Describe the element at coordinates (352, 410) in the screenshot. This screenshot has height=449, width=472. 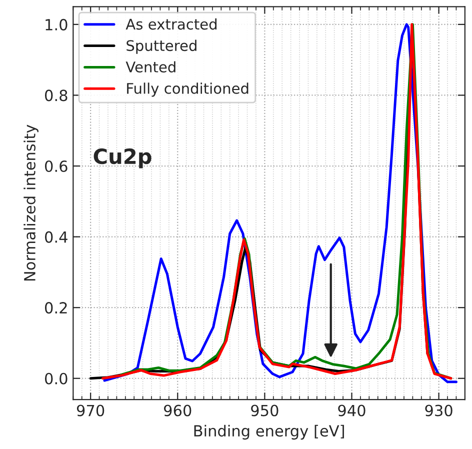
I see `x-tick-label: 940` at that location.